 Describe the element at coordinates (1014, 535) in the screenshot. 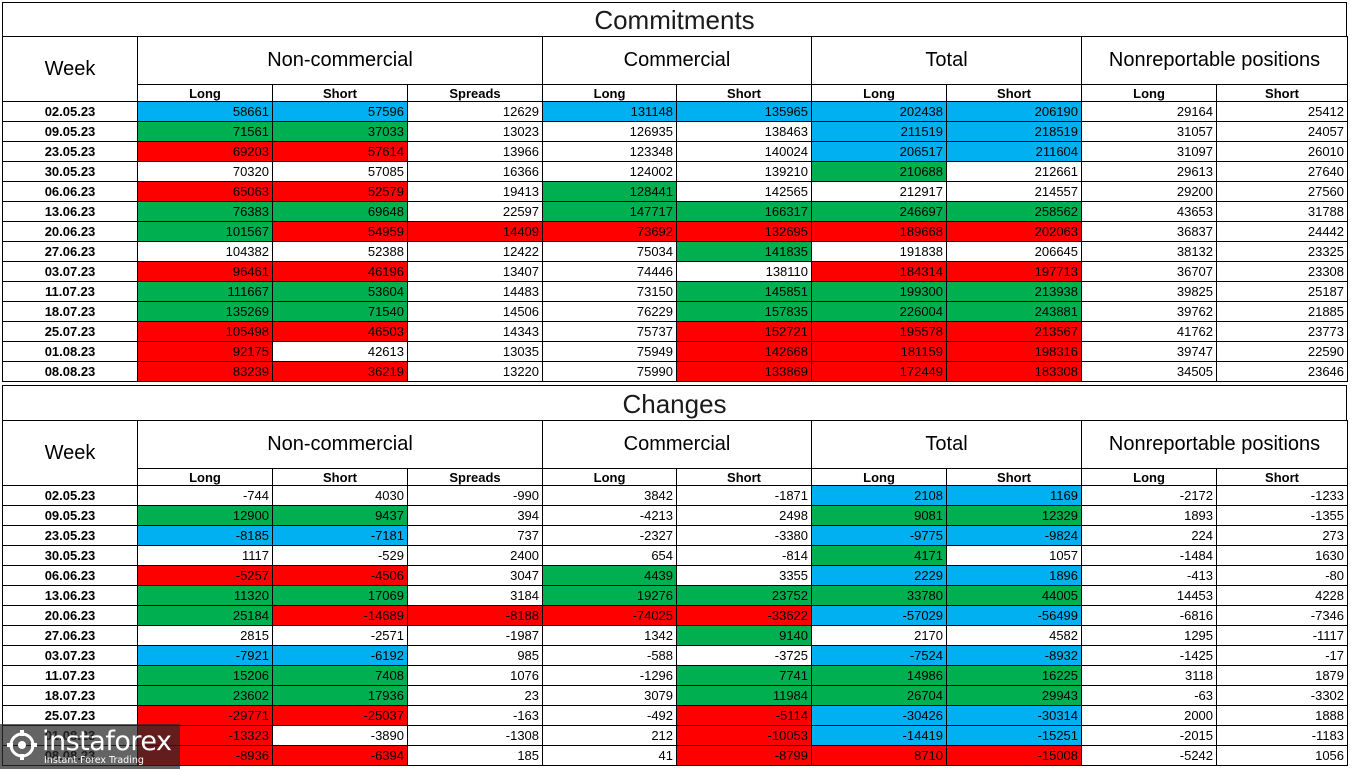

I see `value-cell: -9824` at that location.